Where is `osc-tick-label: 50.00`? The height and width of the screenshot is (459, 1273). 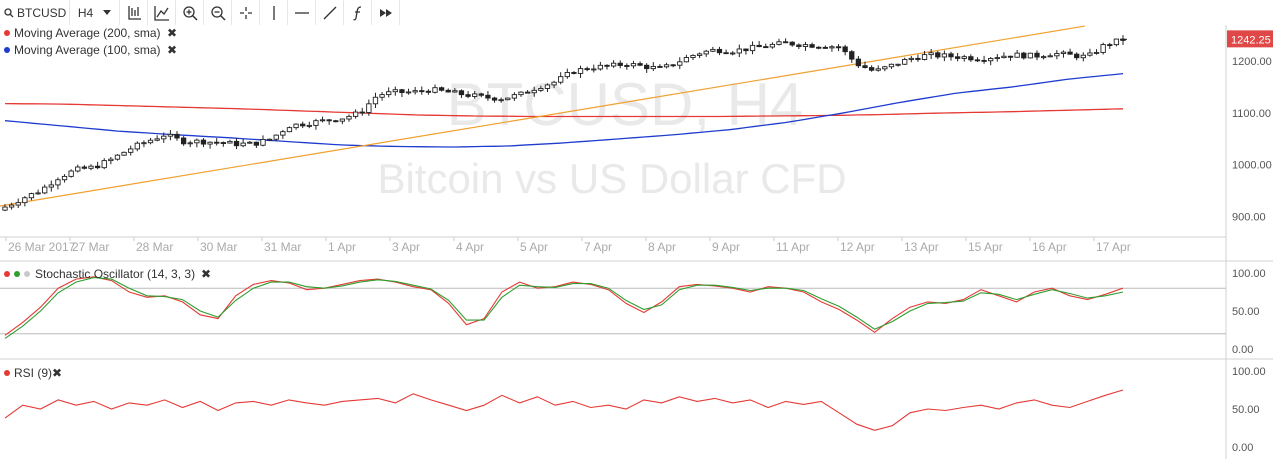
osc-tick-label: 50.00 is located at coordinates (1246, 410).